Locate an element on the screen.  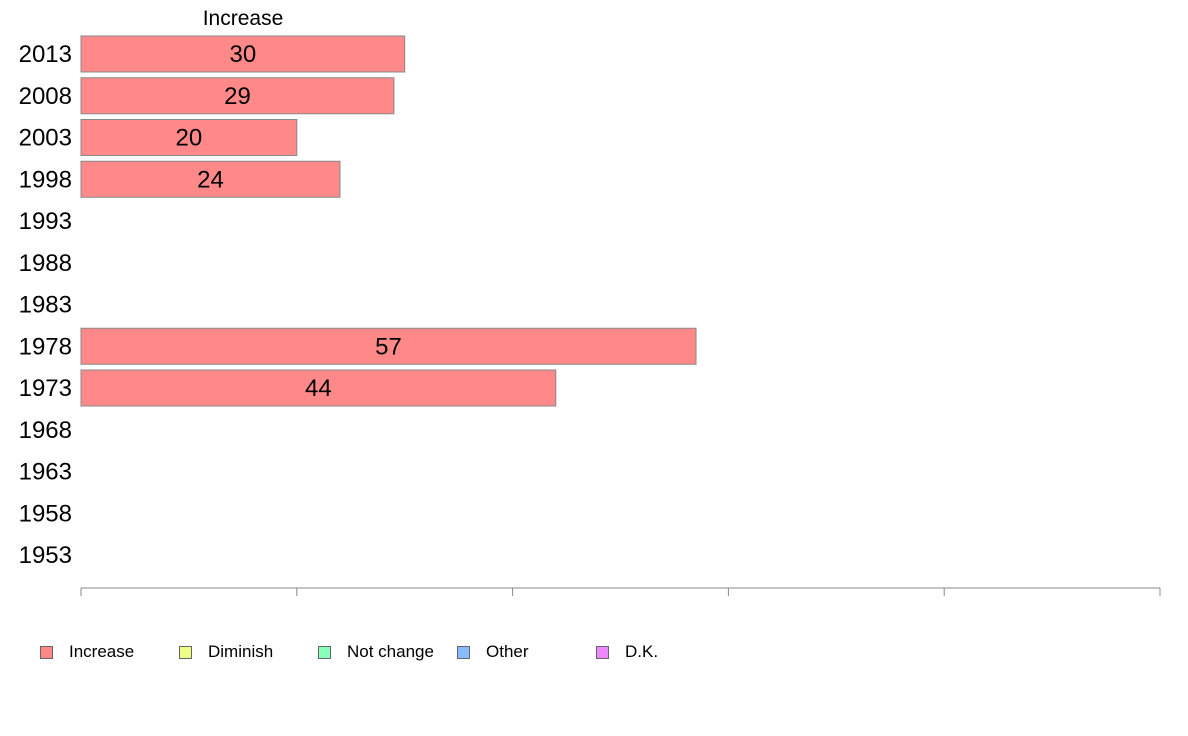
category-label-1993: 1993 is located at coordinates (45, 221).